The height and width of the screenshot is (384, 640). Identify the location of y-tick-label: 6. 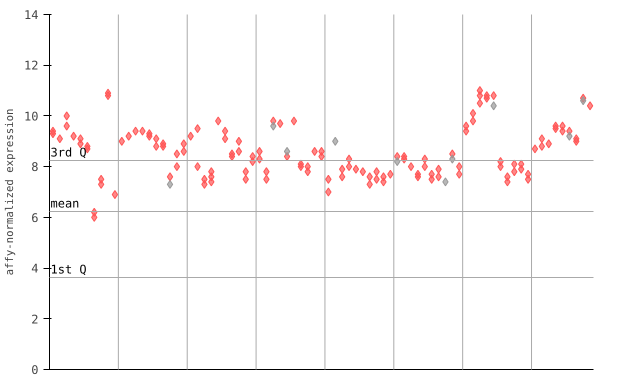
(35, 217).